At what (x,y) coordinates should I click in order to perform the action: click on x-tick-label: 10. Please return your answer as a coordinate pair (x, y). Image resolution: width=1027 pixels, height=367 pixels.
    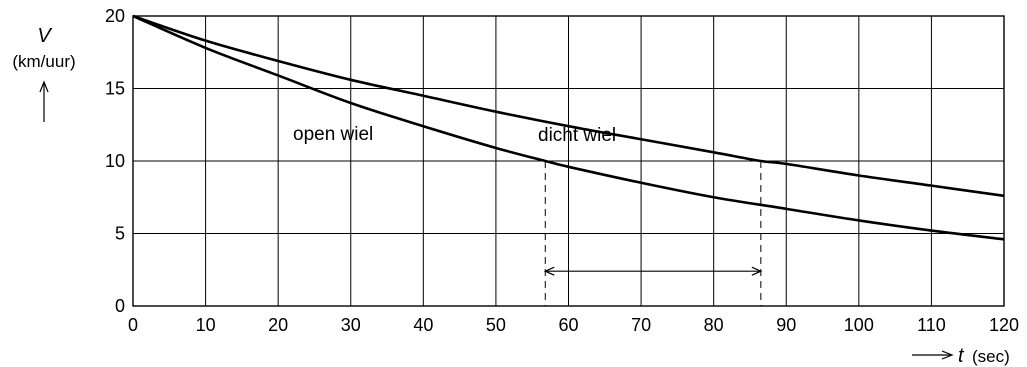
    Looking at the image, I should click on (206, 325).